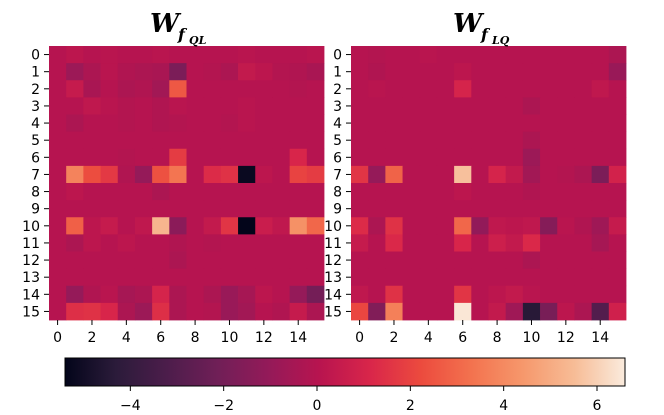 This screenshot has height=415, width=664. What do you see at coordinates (337, 90) in the screenshot?
I see `y-tick-label: 2` at bounding box center [337, 90].